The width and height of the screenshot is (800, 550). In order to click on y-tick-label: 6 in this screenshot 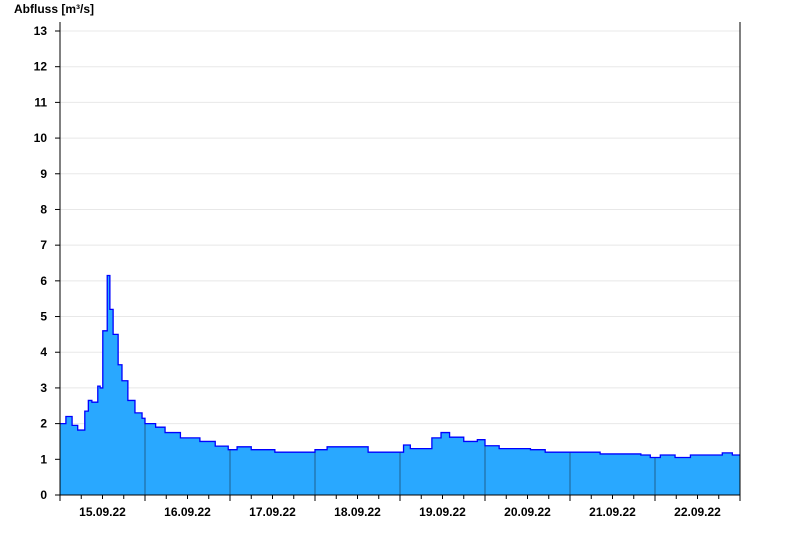, I will do `click(43, 281)`.